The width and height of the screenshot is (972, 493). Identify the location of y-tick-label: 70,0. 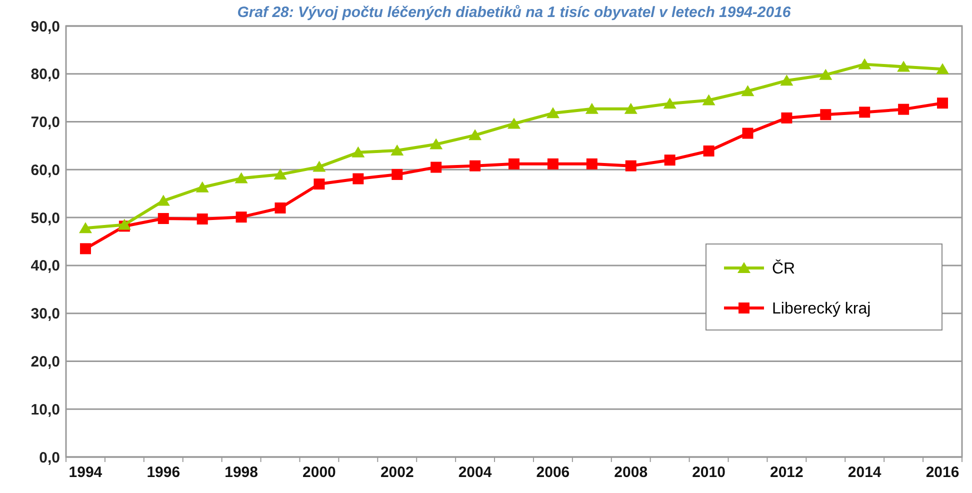
(45, 123).